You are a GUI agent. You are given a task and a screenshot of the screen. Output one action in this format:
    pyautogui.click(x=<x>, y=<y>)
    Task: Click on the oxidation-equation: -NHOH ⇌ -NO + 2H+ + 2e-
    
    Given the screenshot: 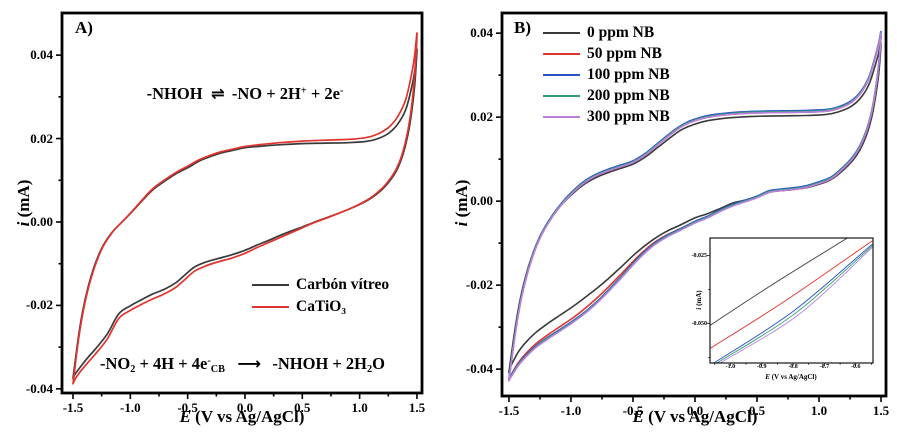 What is the action you would take?
    pyautogui.click(x=245, y=94)
    